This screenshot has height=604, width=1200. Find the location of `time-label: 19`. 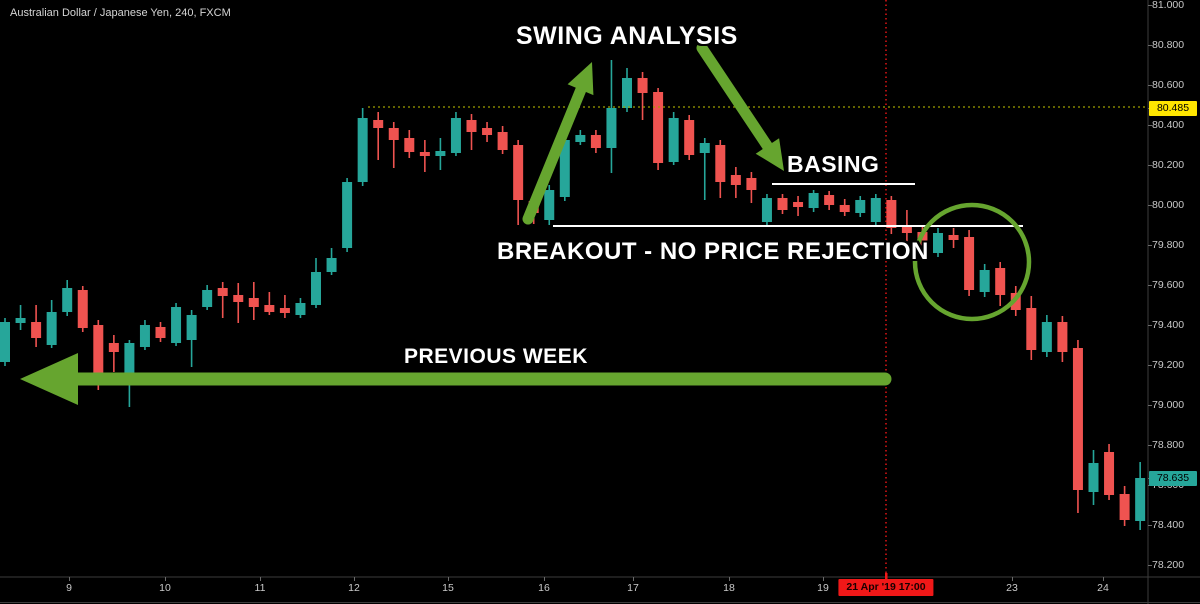

time-label: 19 is located at coordinates (823, 588).